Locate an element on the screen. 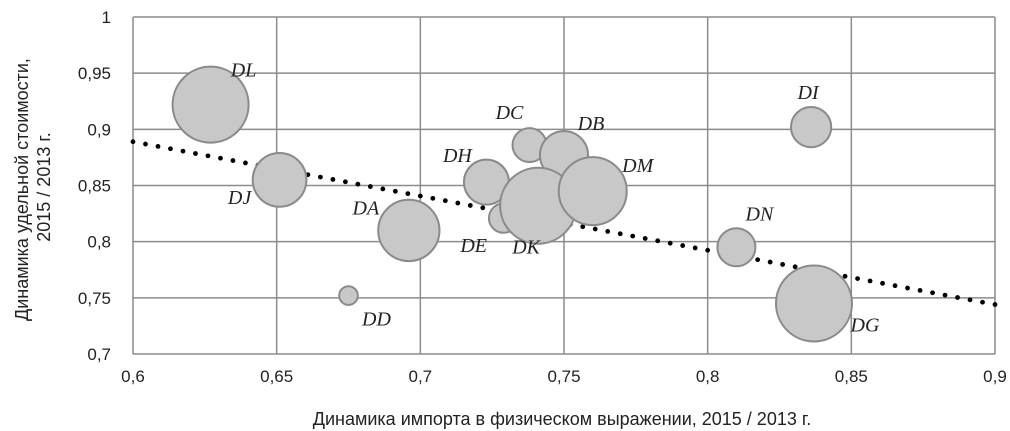 Image resolution: width=1010 pixels, height=431 pixels. bubble-label-dc: DC is located at coordinates (509, 113).